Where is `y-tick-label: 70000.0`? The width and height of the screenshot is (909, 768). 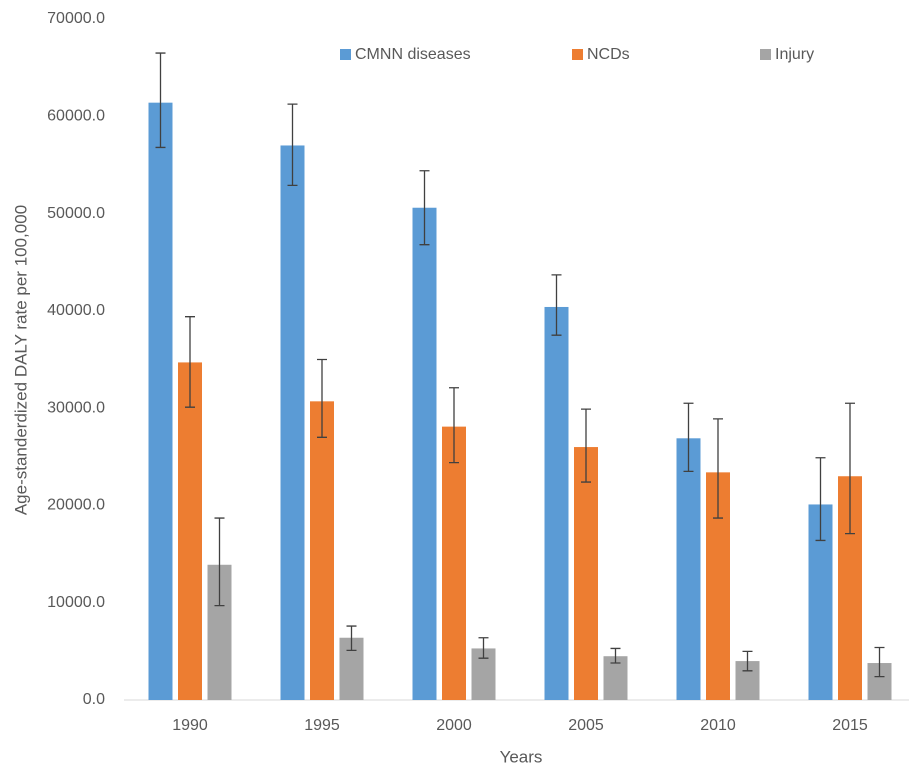
y-tick-label: 70000.0 is located at coordinates (76, 18).